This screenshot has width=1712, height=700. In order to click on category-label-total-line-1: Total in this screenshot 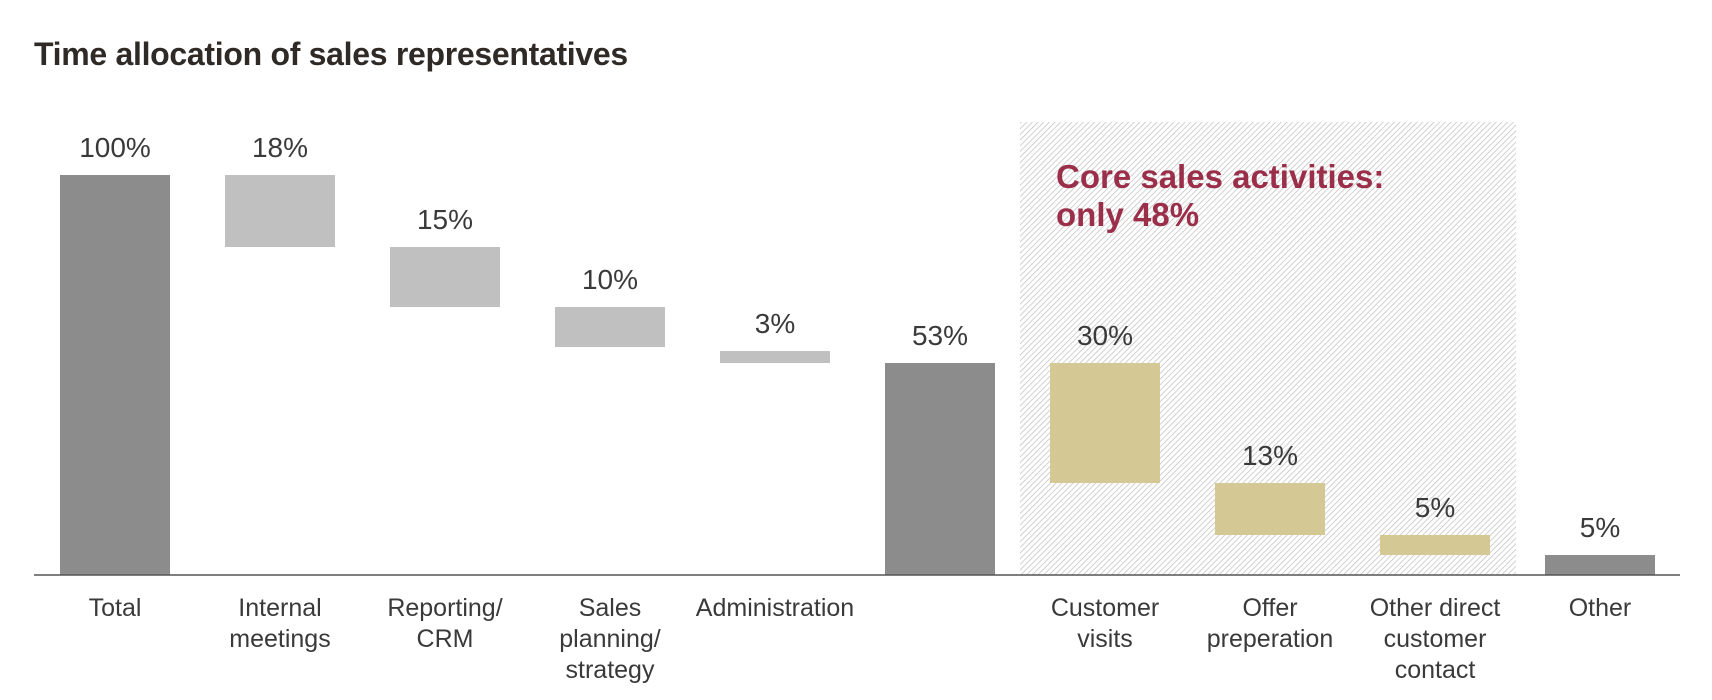, I will do `click(115, 608)`.